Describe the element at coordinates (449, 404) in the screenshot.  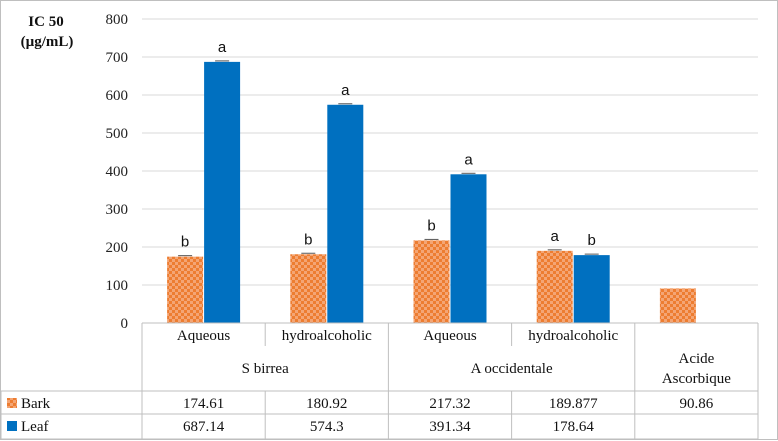
I see `table-cell-value: 217.32` at that location.